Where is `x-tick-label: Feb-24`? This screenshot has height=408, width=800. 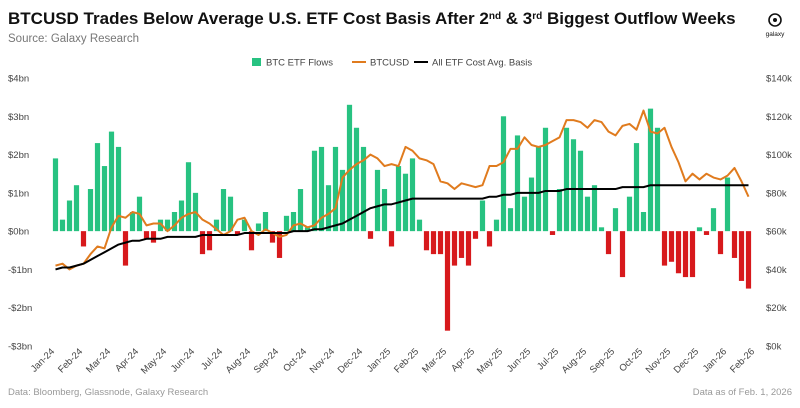 x-tick-label: Feb-24 is located at coordinates (70, 360).